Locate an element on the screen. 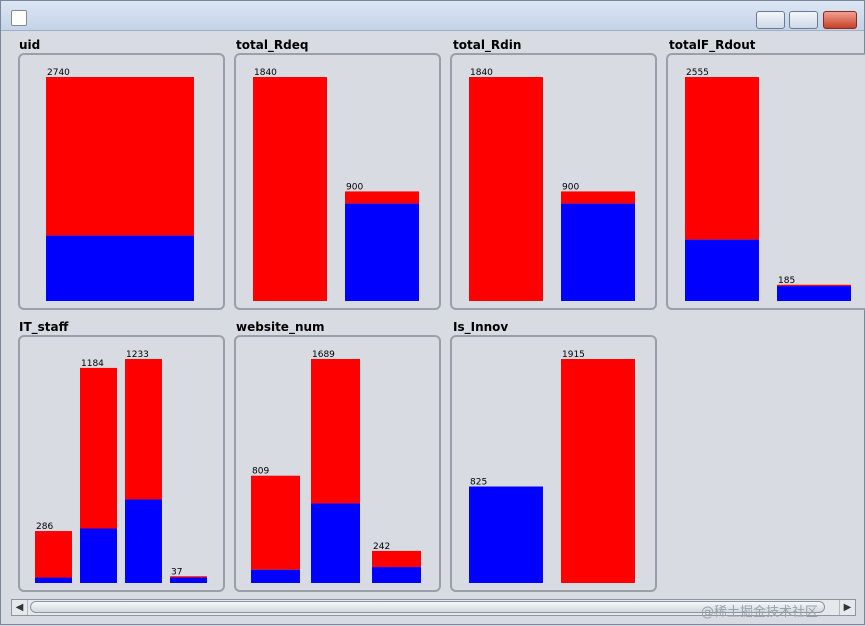  horizontal-scrollbar: ◀ ▶ is located at coordinates (433, 607).